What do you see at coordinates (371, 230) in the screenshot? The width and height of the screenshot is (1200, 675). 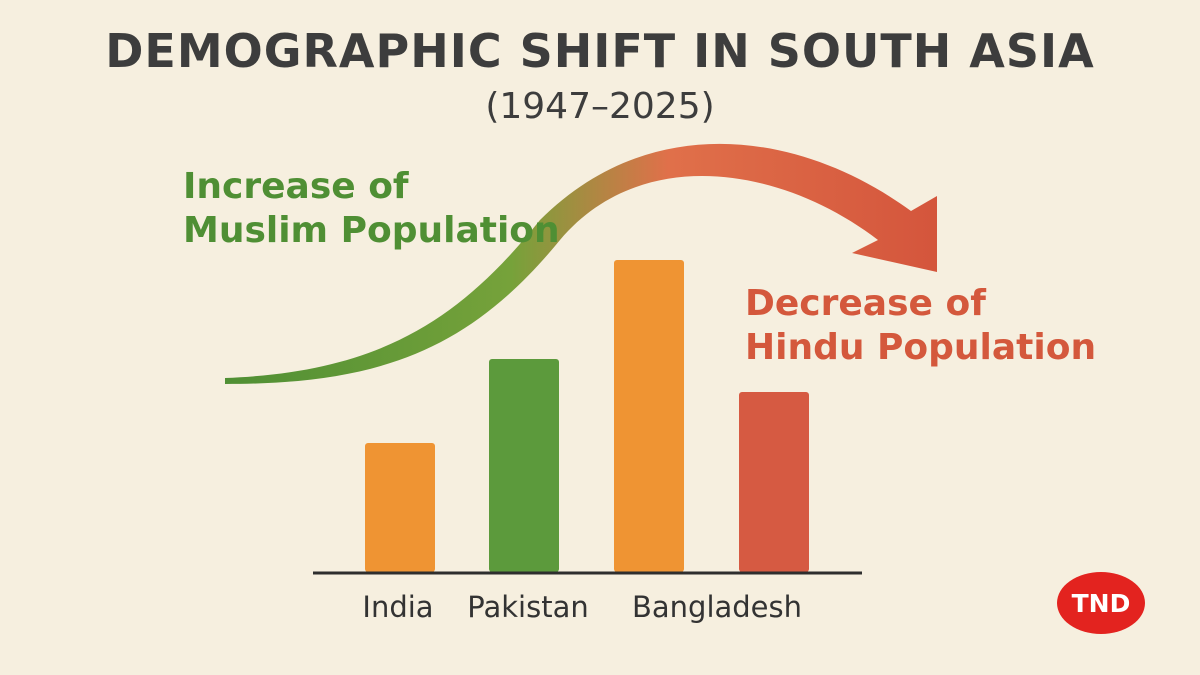 I see `increase-line-2: Muslim Population` at bounding box center [371, 230].